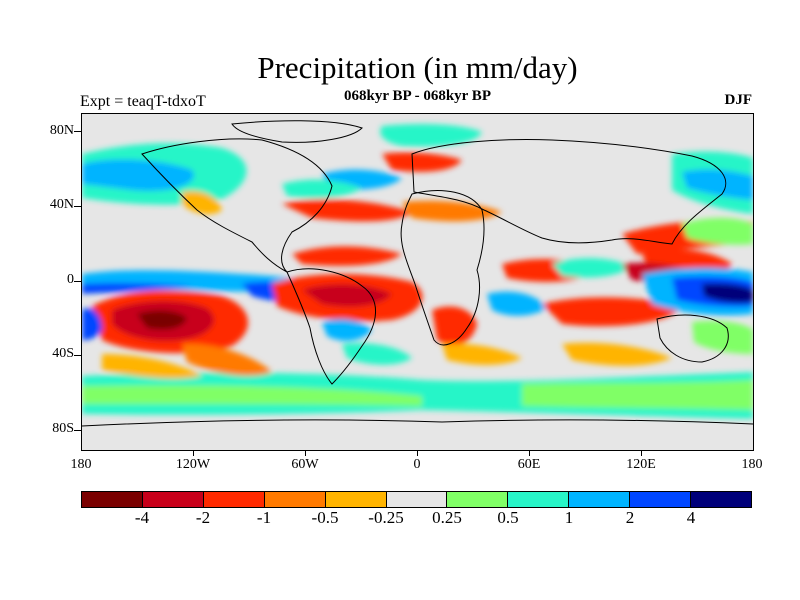  I want to click on eurasia-outline, so click(569, 192).